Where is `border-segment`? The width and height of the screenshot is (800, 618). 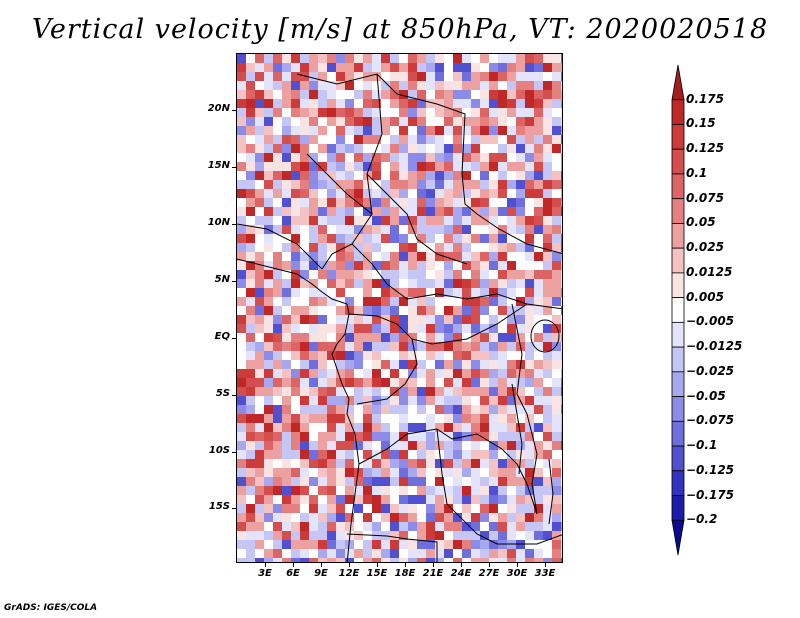 border-segment is located at coordinates (448, 471).